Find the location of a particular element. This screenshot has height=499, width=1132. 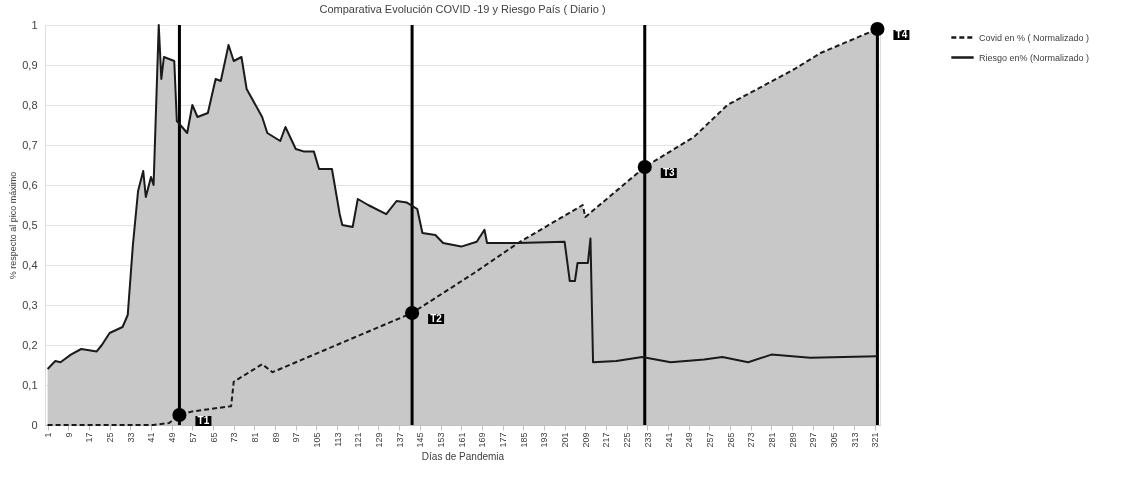

x-tick-label: 57 is located at coordinates (192, 437).